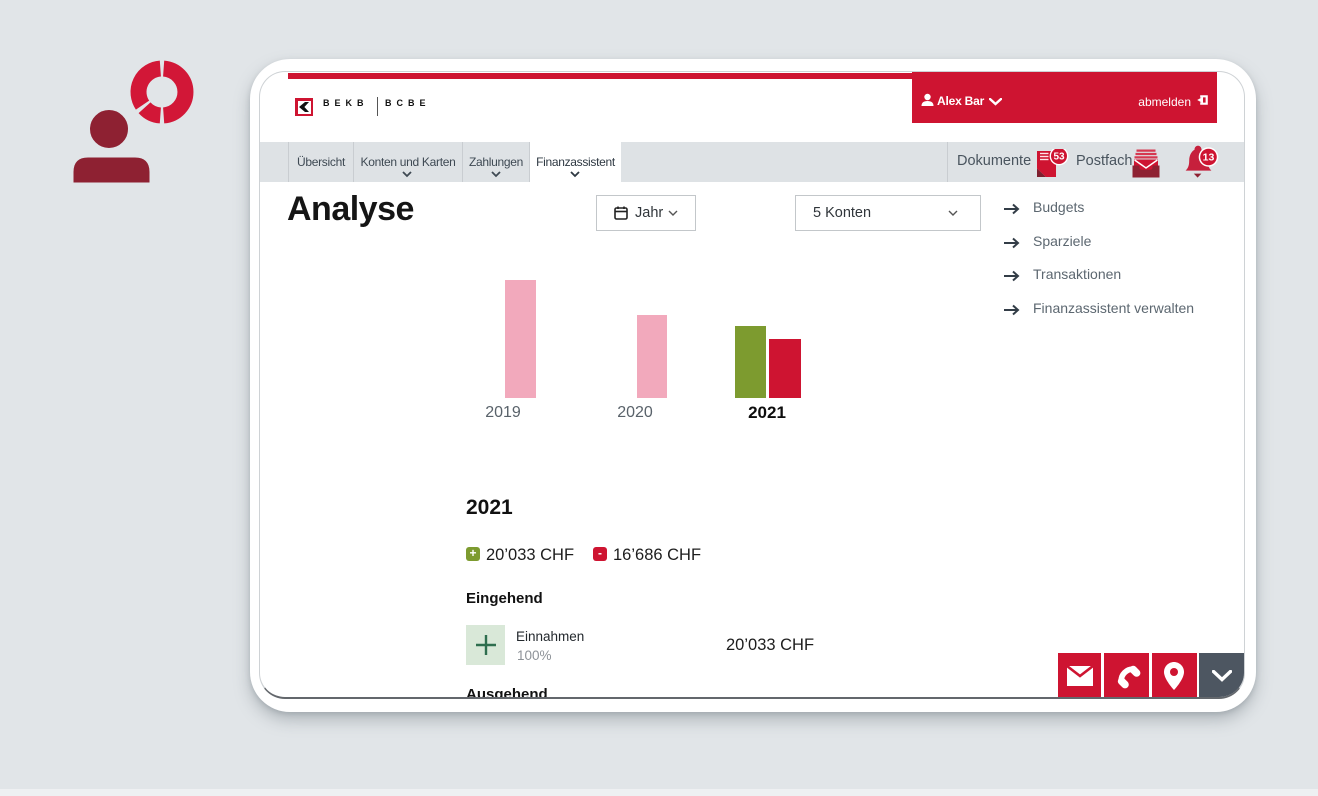  What do you see at coordinates (1059, 156) in the screenshot?
I see `svg-text: 53` at bounding box center [1059, 156].